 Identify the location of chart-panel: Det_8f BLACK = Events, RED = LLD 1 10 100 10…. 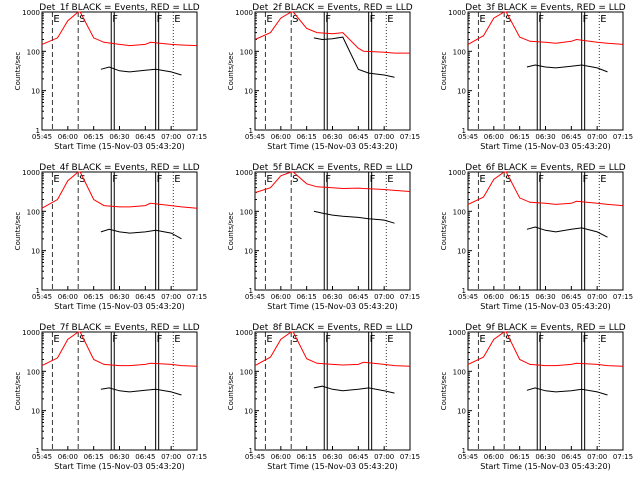
(323, 397).